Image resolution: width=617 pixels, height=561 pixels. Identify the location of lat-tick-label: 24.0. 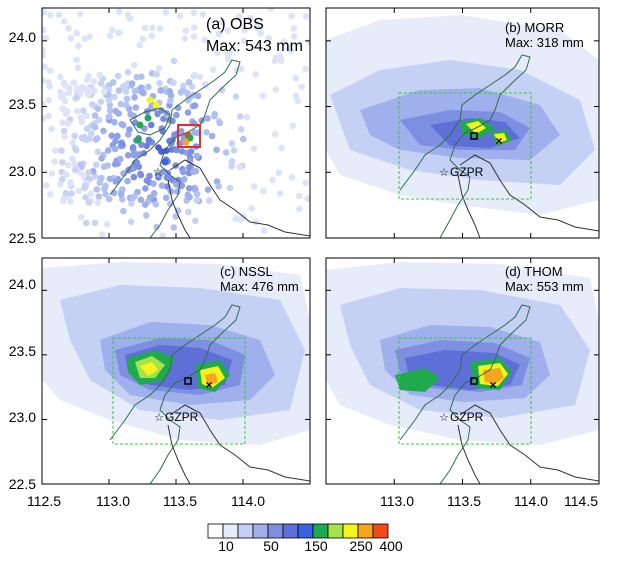
(22, 37).